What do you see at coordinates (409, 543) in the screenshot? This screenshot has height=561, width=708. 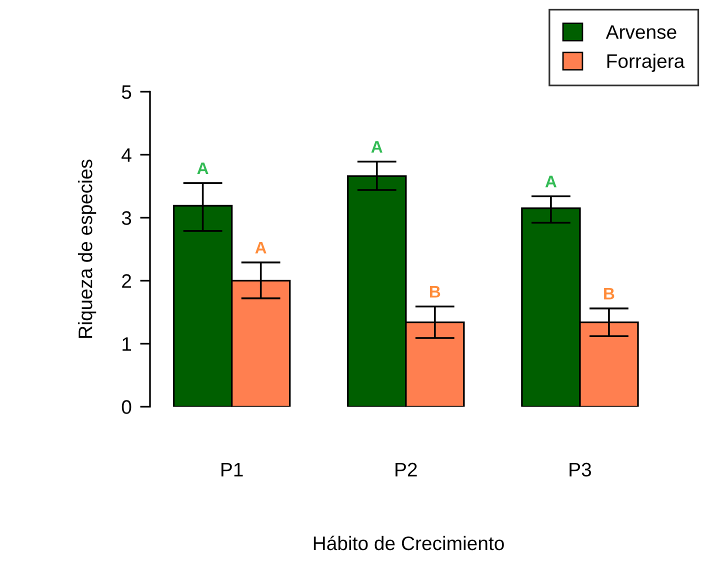 I see `x-axis-title: Hábito de Crecimiento` at bounding box center [409, 543].